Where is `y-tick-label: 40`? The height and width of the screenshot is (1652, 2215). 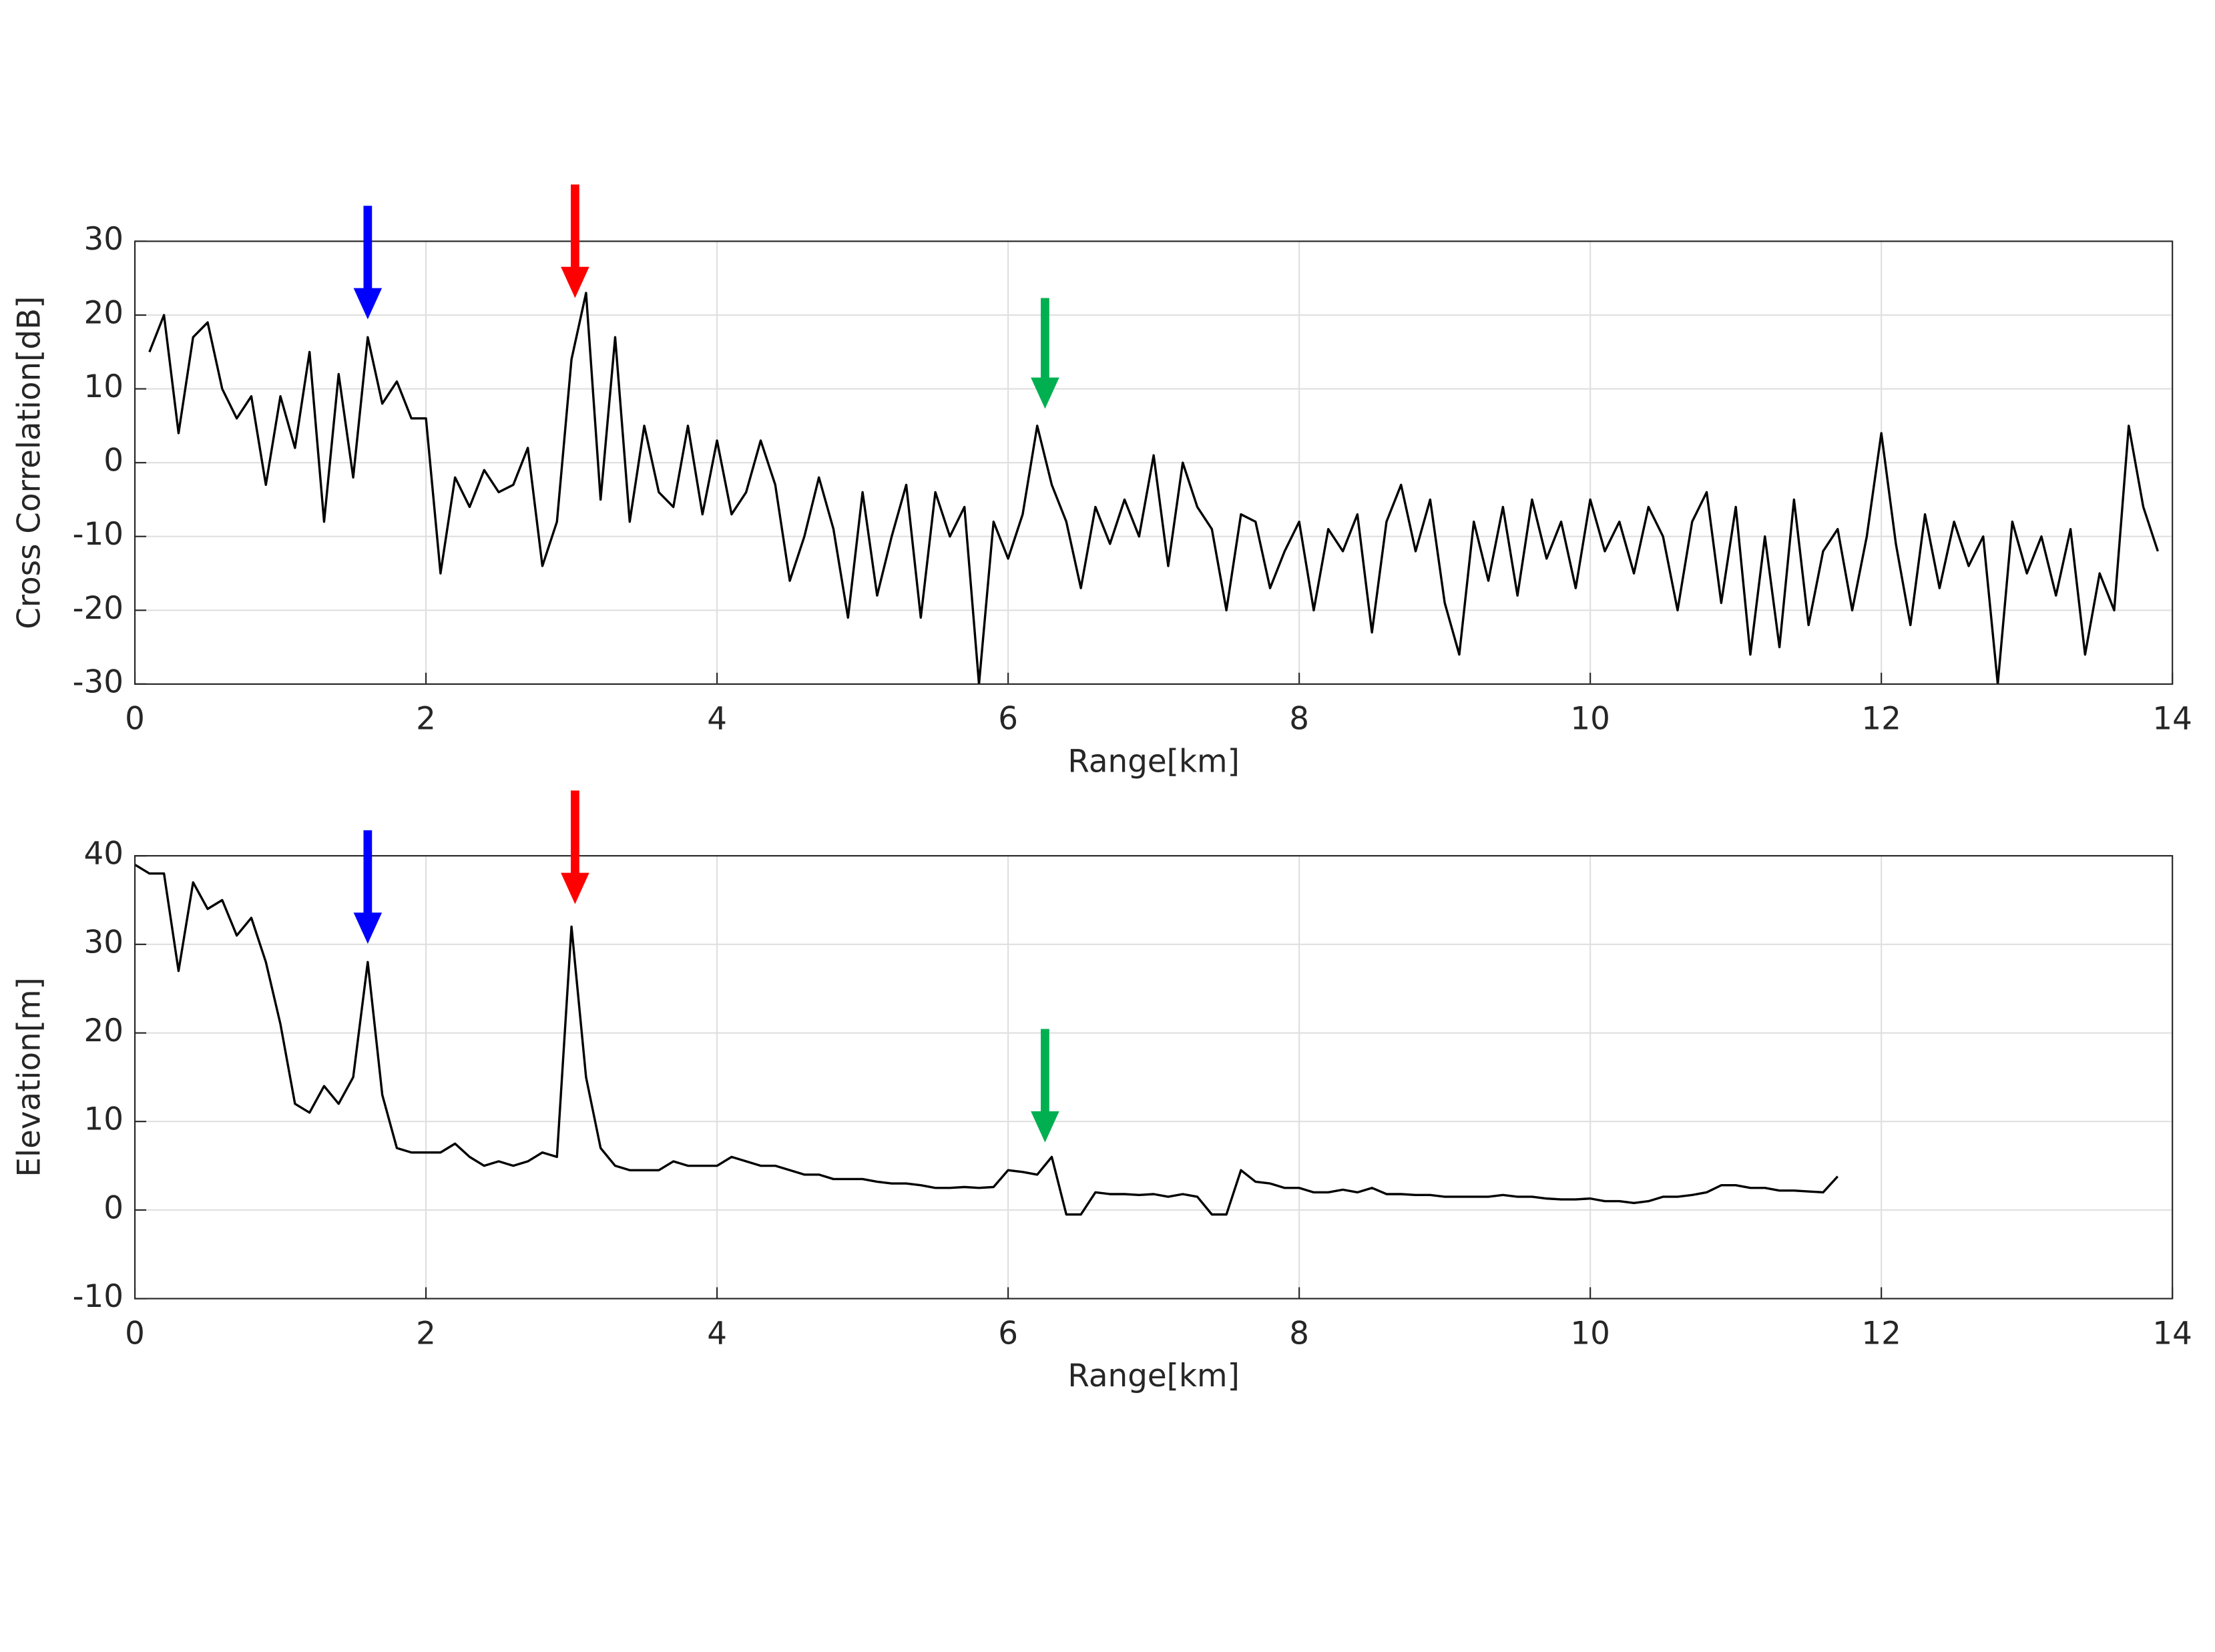 y-tick-label: 40 is located at coordinates (104, 854).